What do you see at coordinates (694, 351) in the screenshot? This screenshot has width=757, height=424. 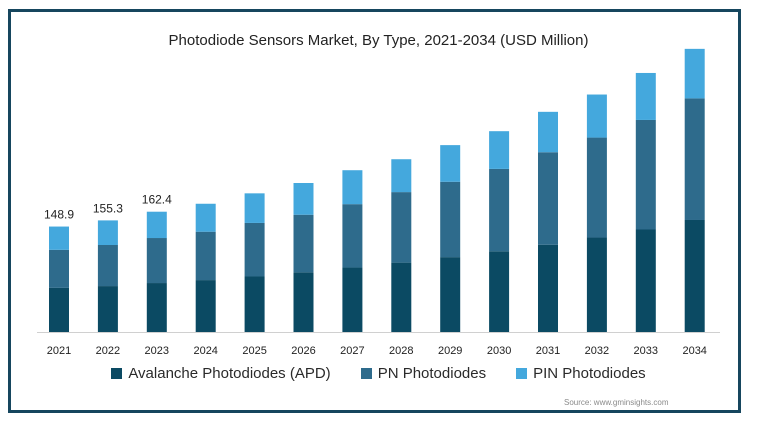 I see `x-tick-label-2034: 2034` at bounding box center [694, 351].